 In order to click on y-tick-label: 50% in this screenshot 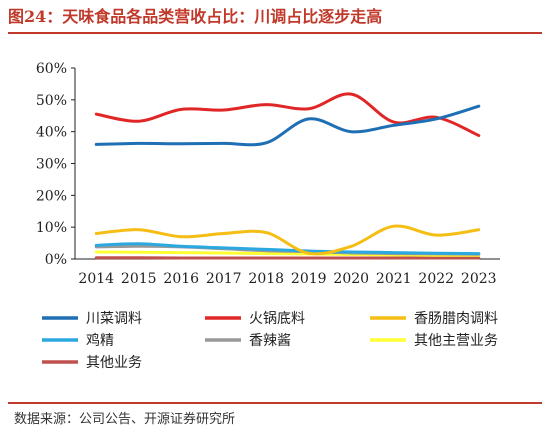, I will do `click(51, 101)`.